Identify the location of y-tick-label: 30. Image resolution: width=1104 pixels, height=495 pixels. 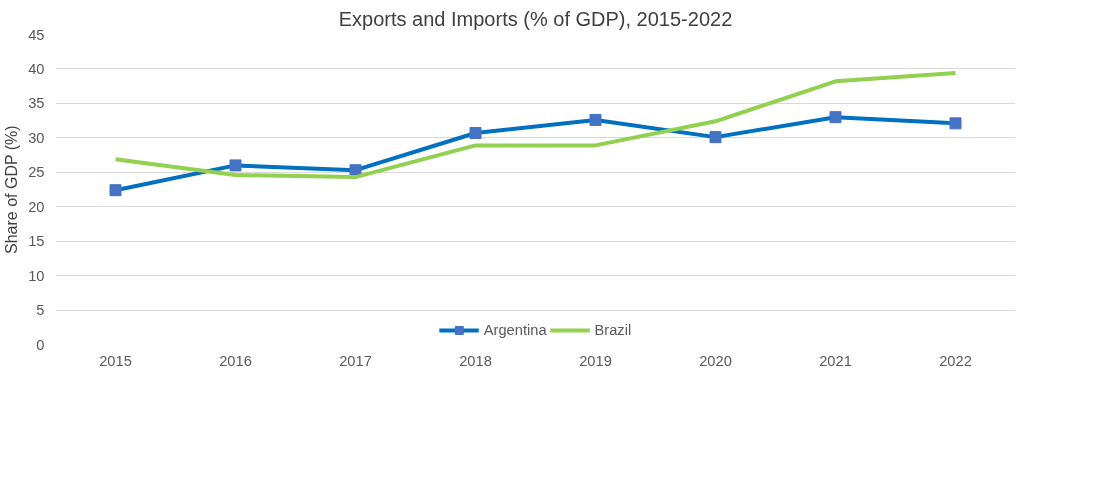
(36, 137).